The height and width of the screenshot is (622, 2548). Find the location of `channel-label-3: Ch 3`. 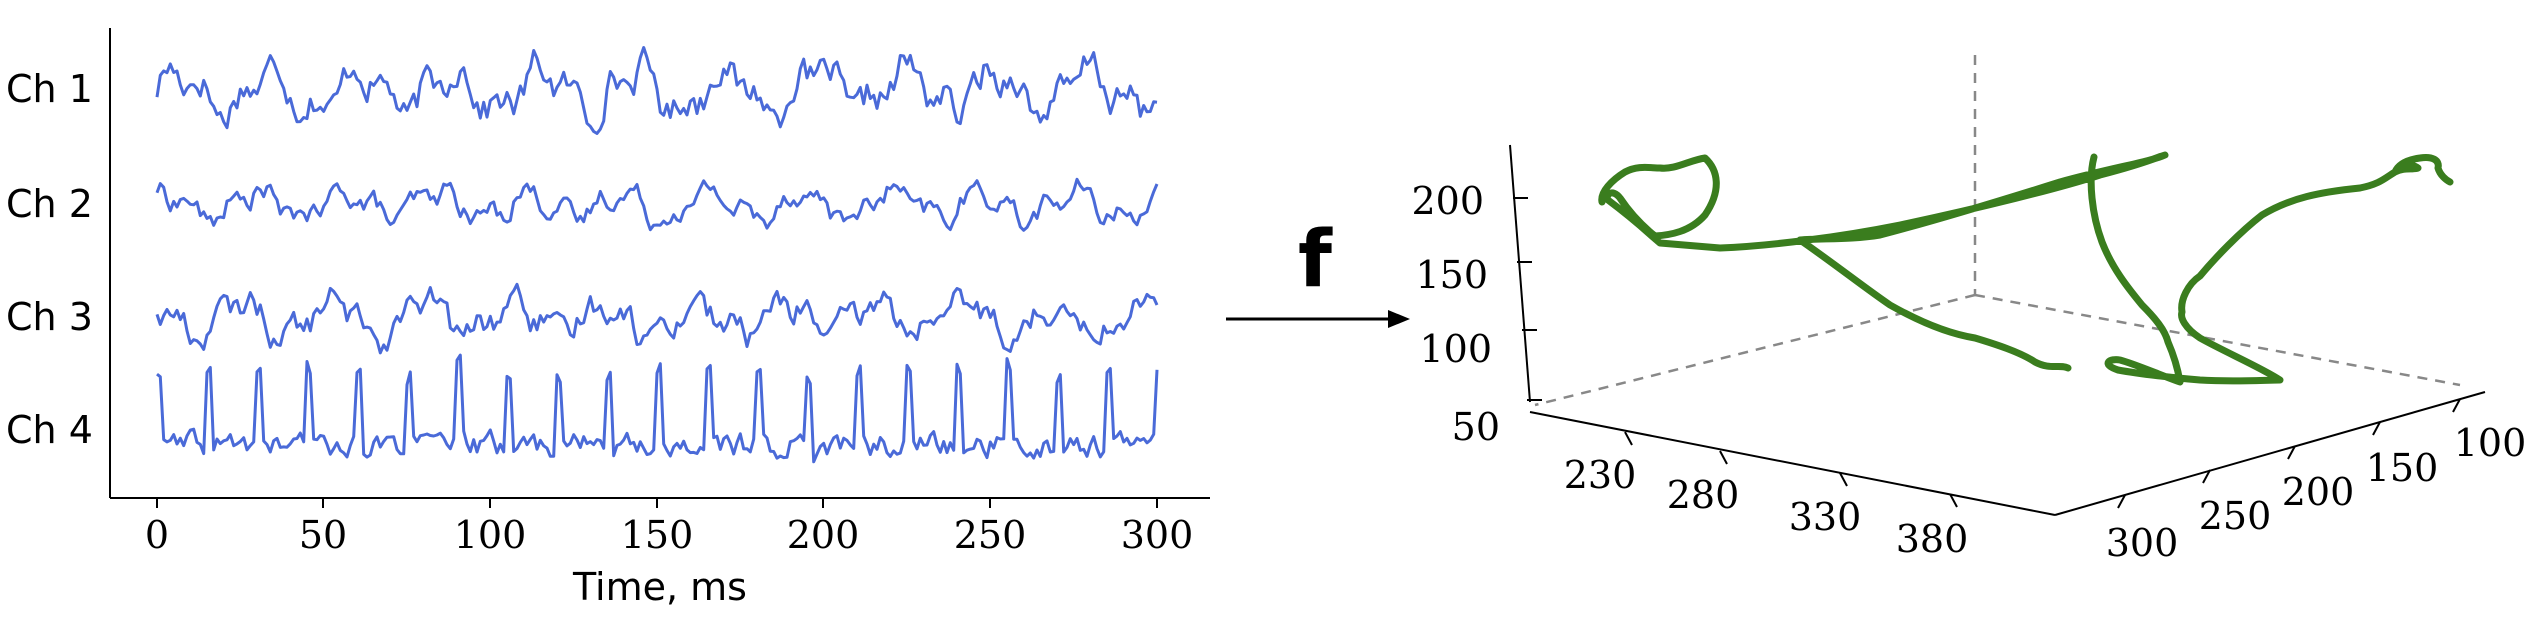

channel-label-3: Ch 3 is located at coordinates (49, 317).